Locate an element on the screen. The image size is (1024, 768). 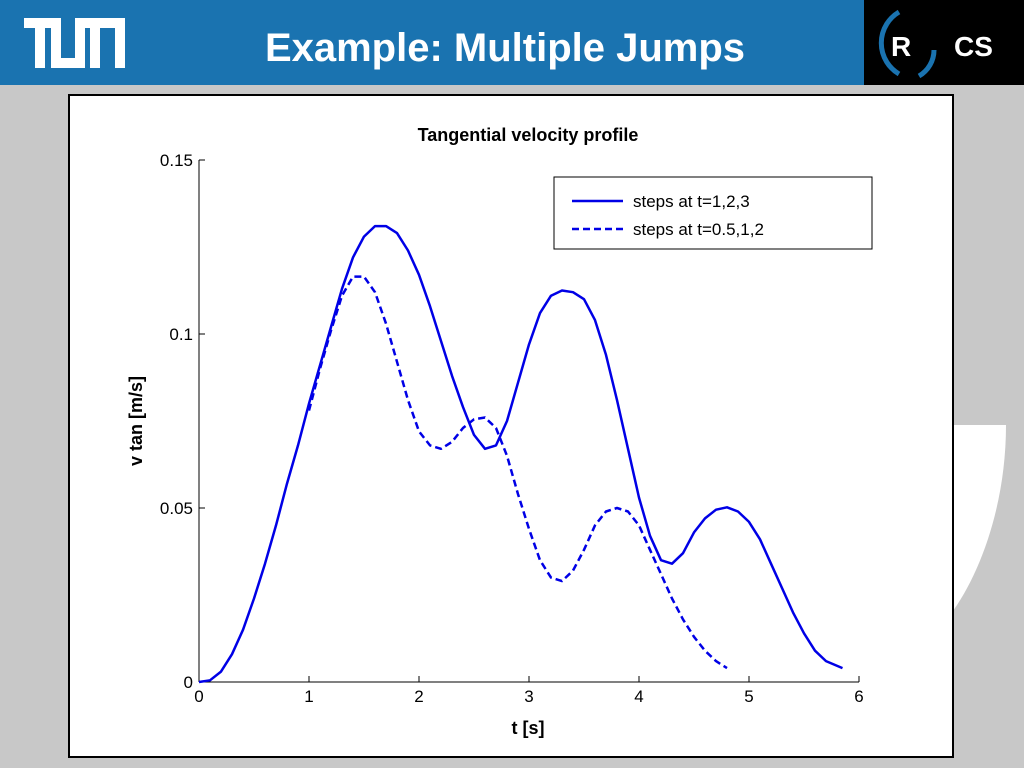
slide-title: Example: Multiple Jumps is located at coordinates (505, 48).